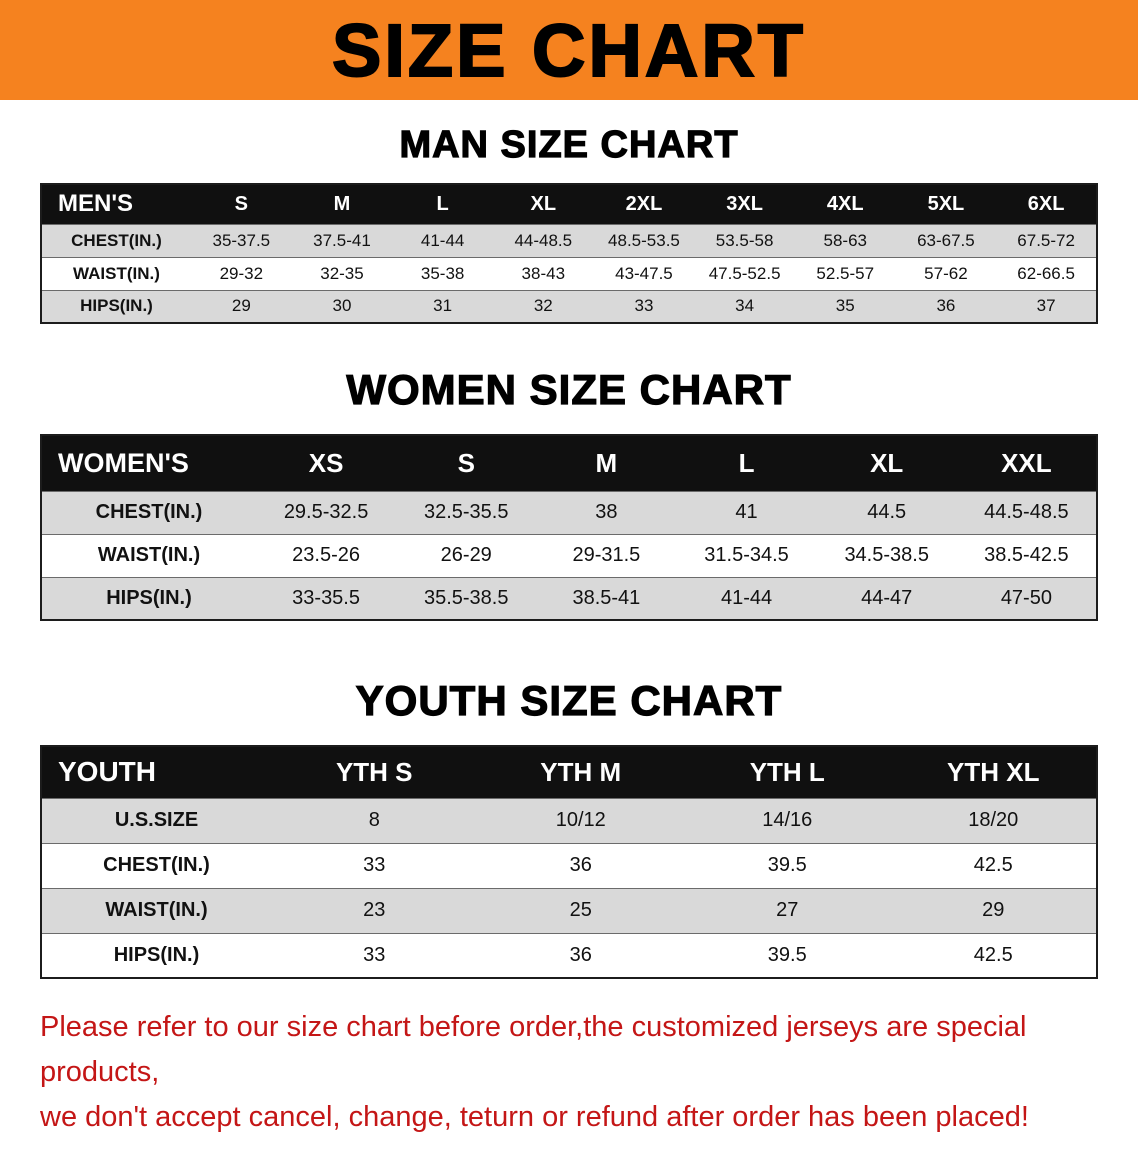  I want to click on value-cell: 35-37.5, so click(241, 240).